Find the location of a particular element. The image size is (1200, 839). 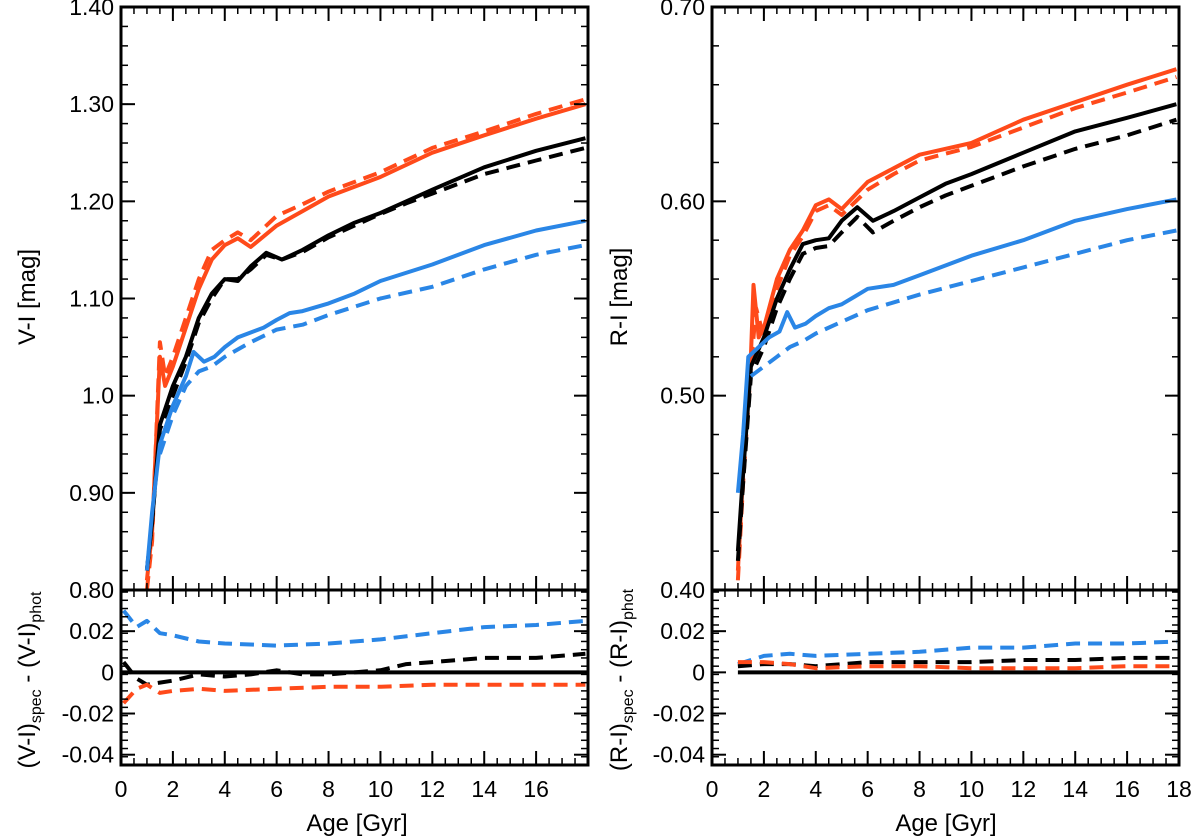

y-tick-label: 0.40 is located at coordinates (682, 590).